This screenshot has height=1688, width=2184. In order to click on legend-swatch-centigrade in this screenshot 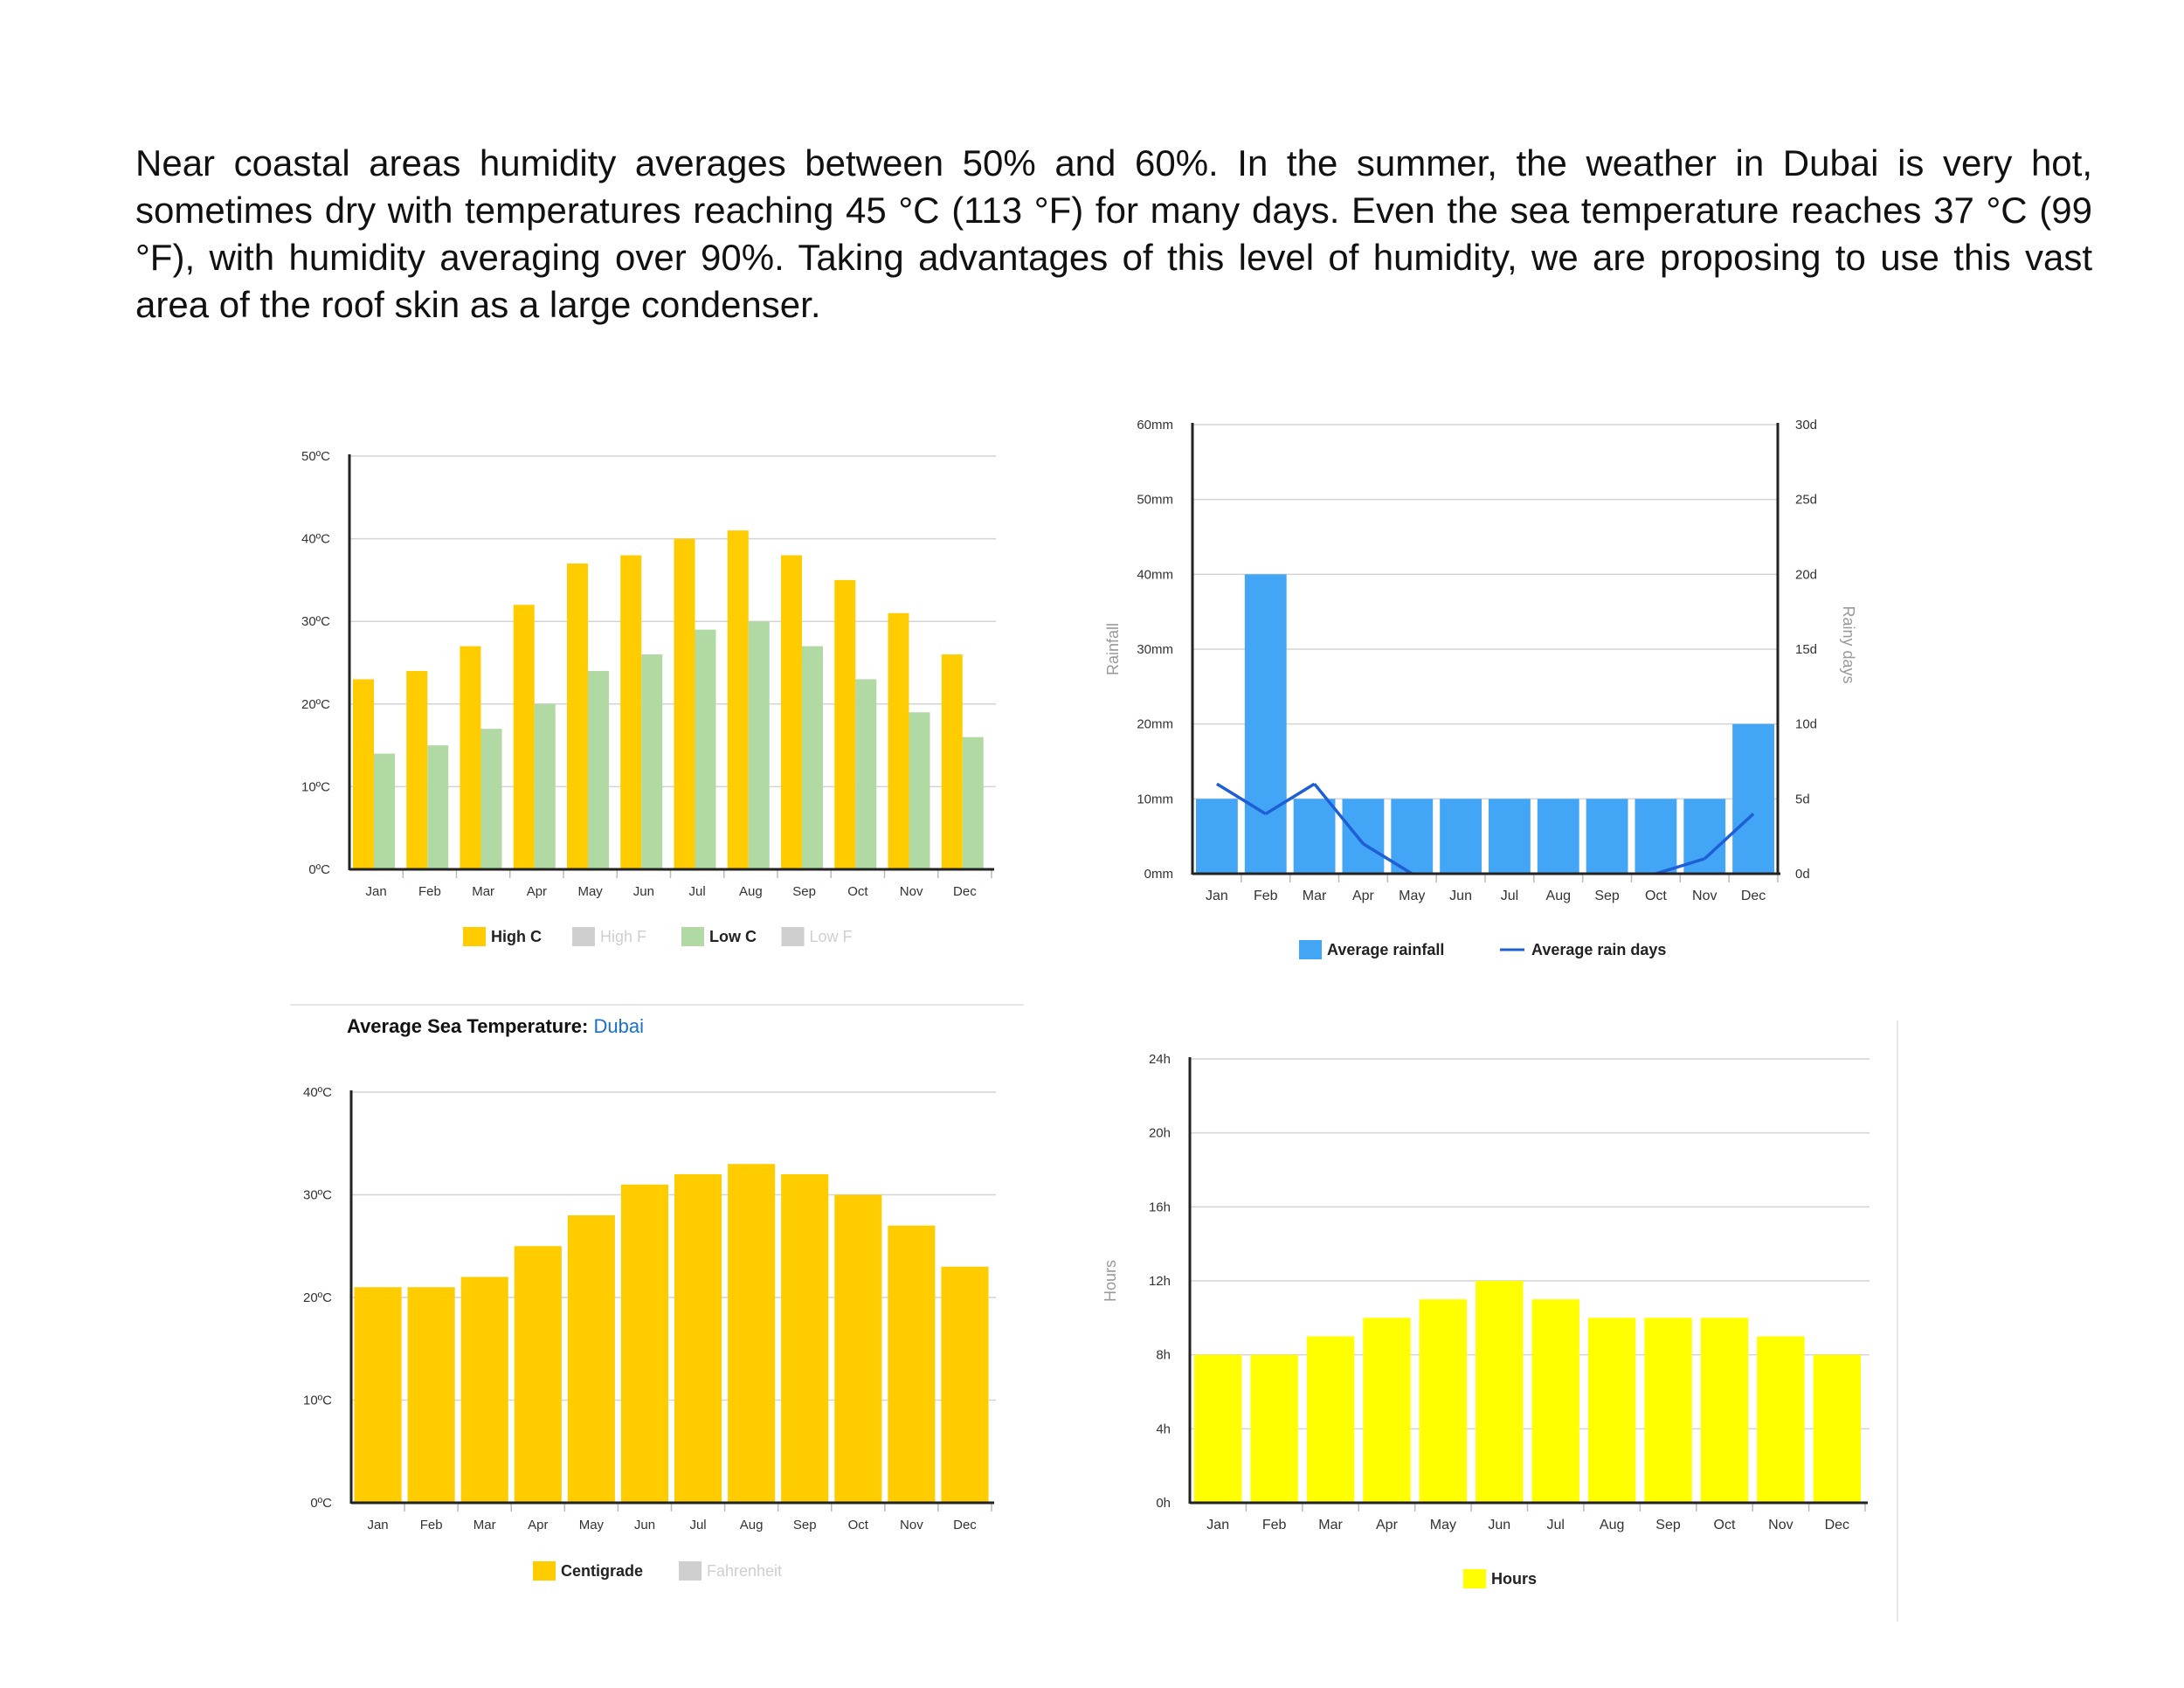, I will do `click(544, 1571)`.